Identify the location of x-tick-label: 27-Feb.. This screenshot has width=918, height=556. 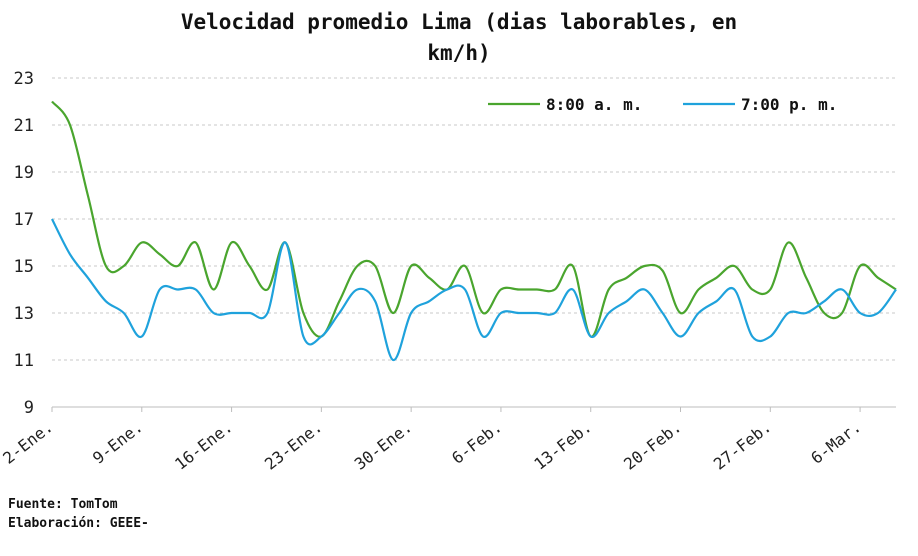
(742, 445).